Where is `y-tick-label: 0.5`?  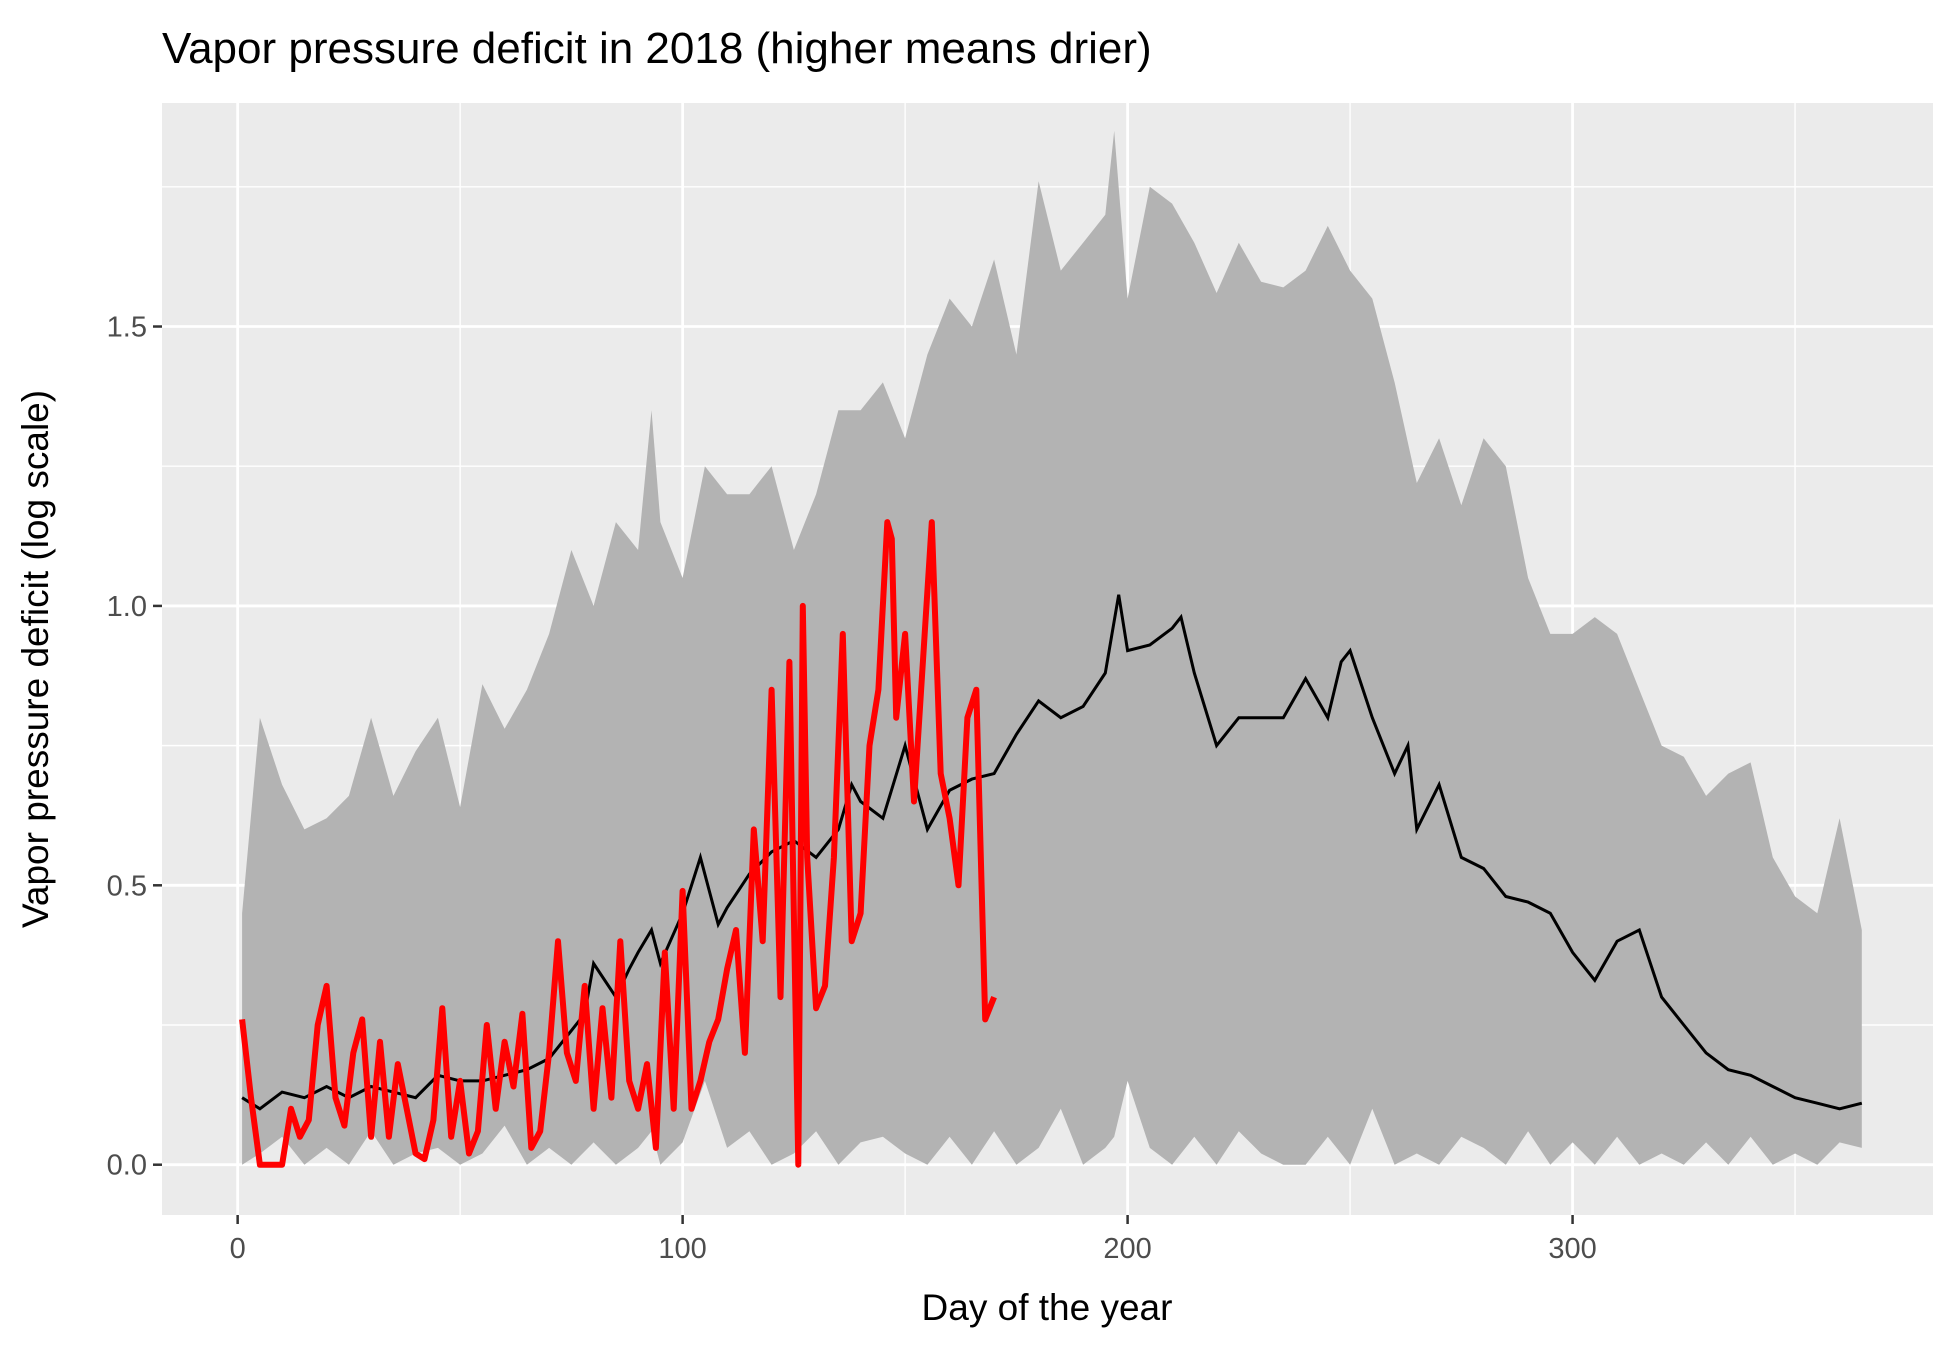 y-tick-label: 0.5 is located at coordinates (127, 886).